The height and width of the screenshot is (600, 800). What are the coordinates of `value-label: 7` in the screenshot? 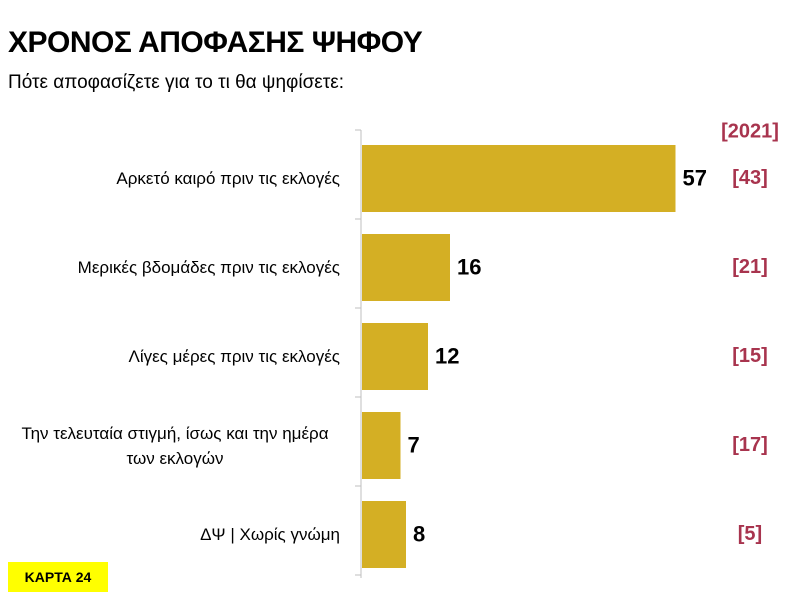 It's located at (414, 444).